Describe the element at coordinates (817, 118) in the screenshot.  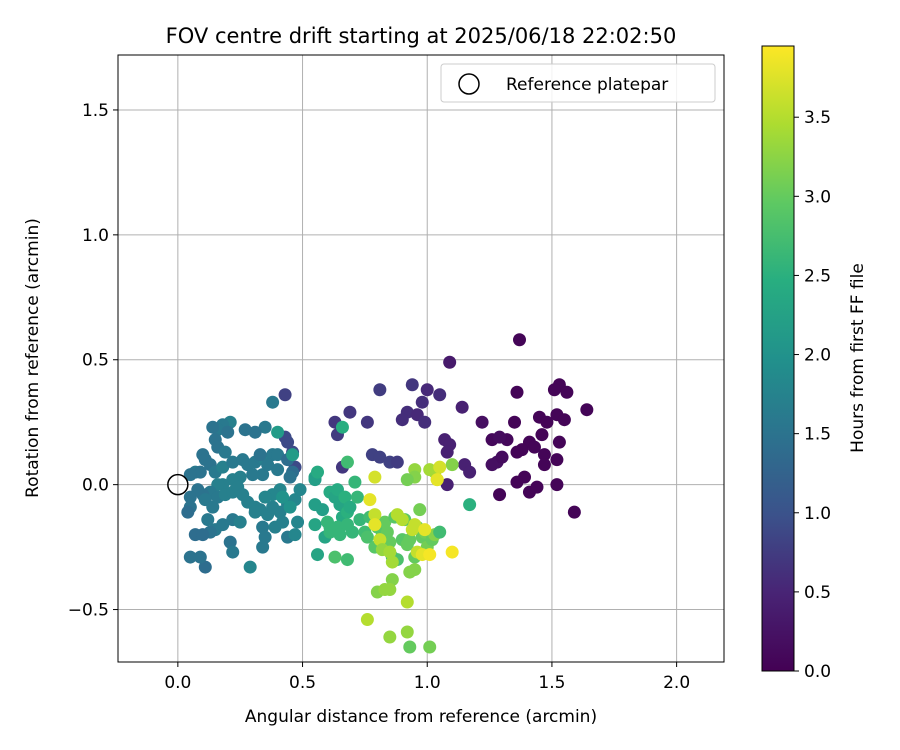
I see `colorbar-tick-label: 3.5` at that location.